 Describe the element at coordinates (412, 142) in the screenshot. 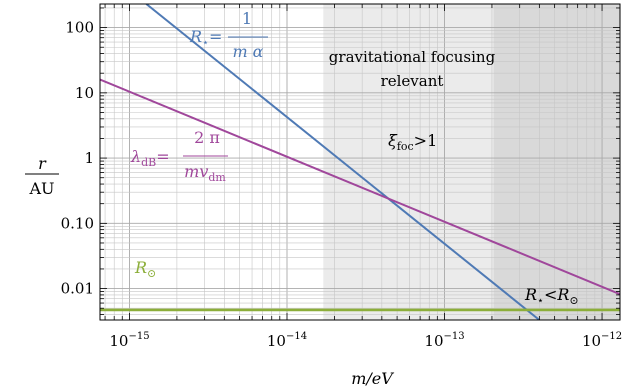

I see `xi-foc-label: ξfoc>1` at that location.